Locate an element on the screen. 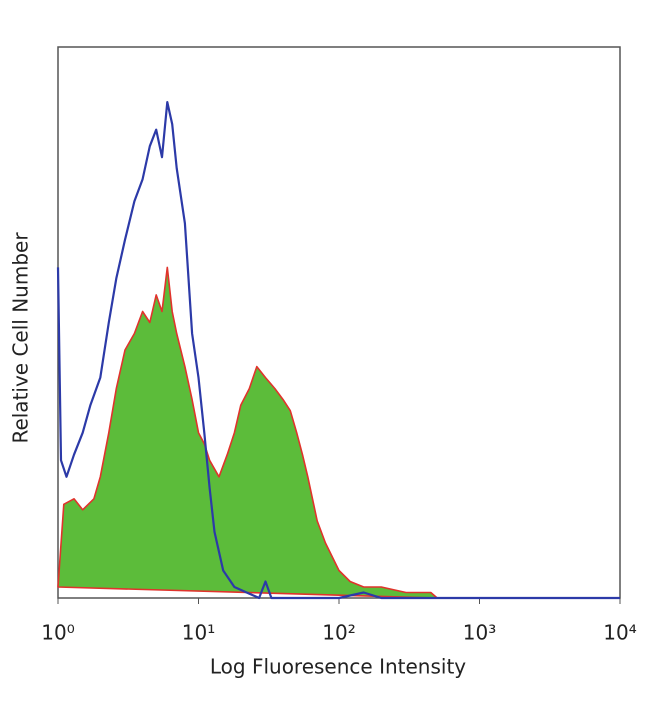 The image size is (650, 704). x-tick-label: 10⁰ is located at coordinates (57, 633).